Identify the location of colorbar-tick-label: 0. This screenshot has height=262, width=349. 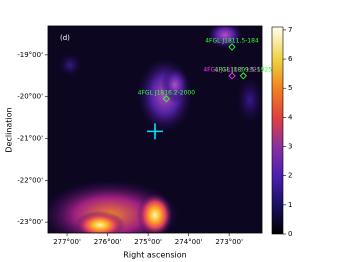
(290, 234).